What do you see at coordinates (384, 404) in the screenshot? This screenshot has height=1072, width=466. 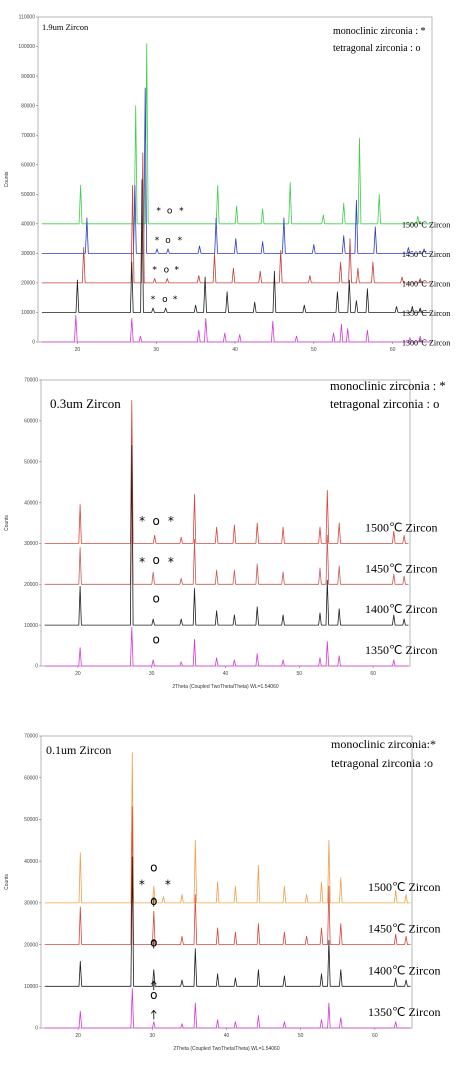 I see `legend-entry: tetragonal zirconia : o` at bounding box center [384, 404].